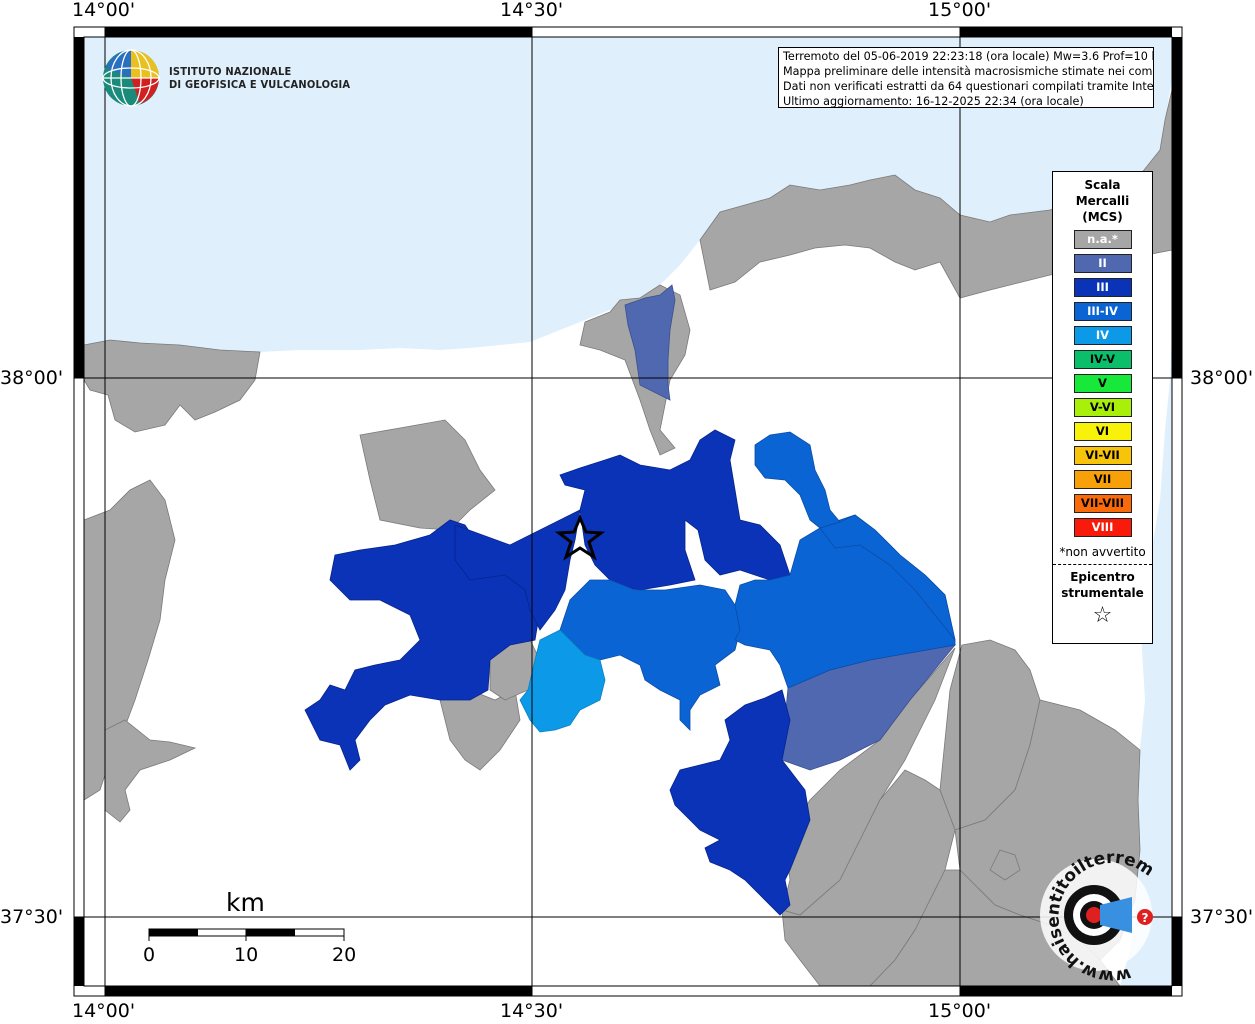 The height and width of the screenshot is (1024, 1255). Describe the element at coordinates (149, 955) in the screenshot. I see `scalebar-label-0: 0` at that location.